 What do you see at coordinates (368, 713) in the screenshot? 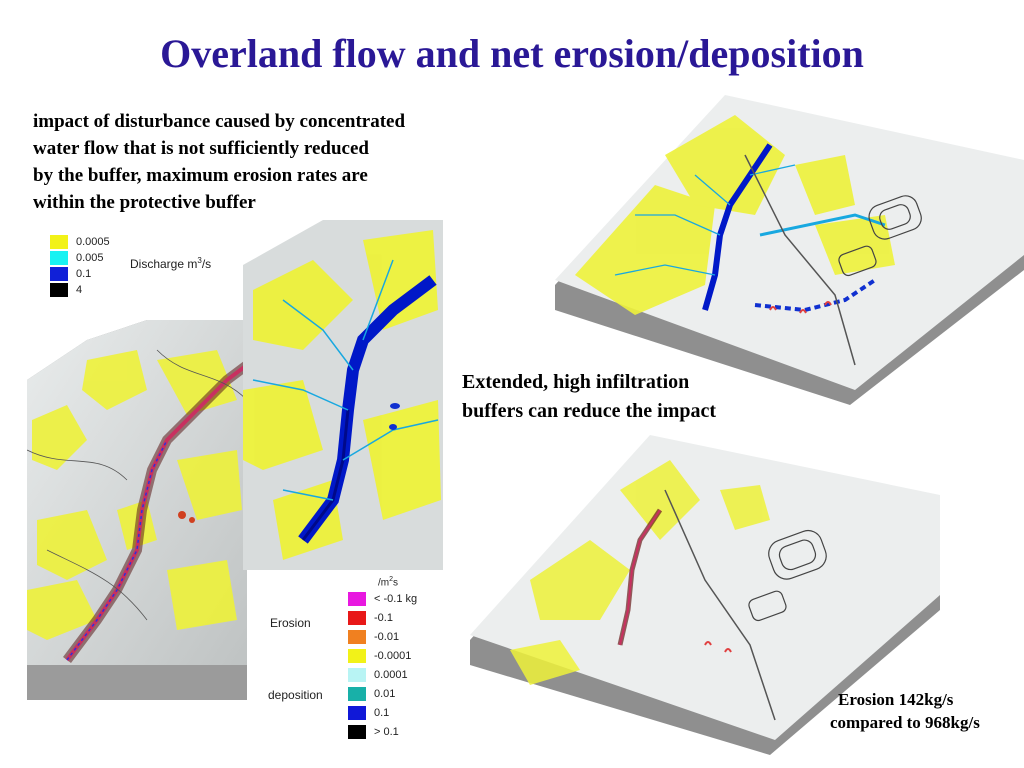
I see `erosion-legend-item: 0.1` at bounding box center [368, 713].